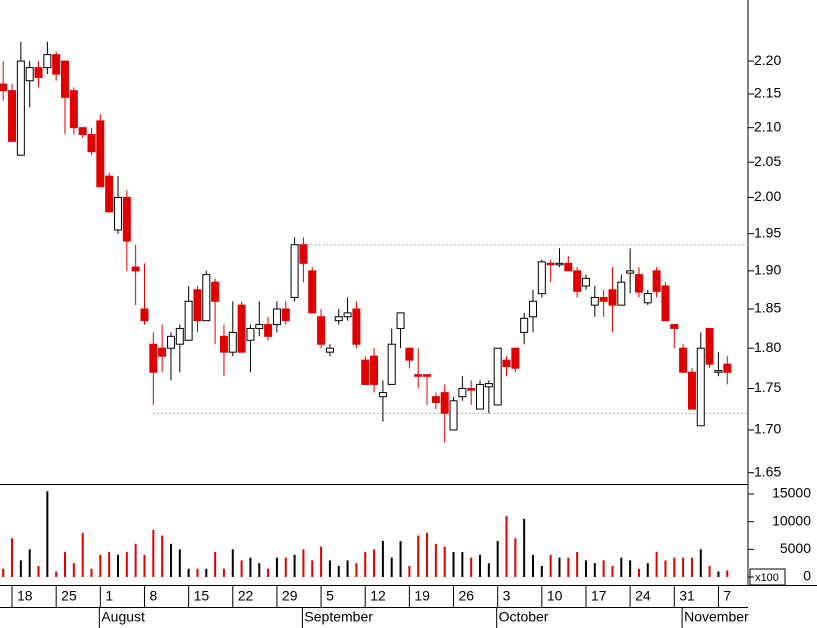  Describe the element at coordinates (767, 347) in the screenshot. I see `y-tick-label: 1.80` at that location.